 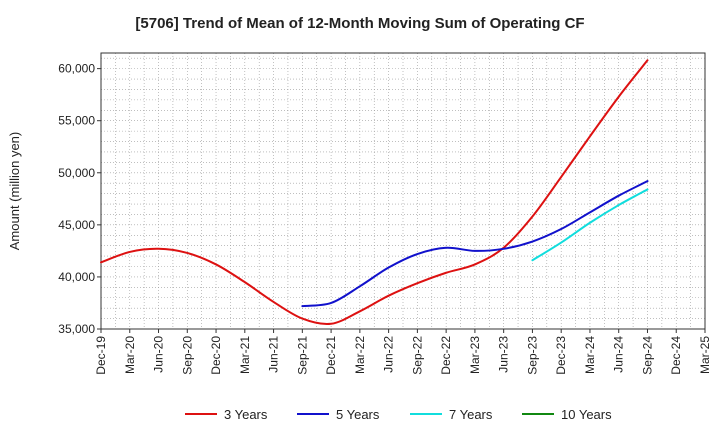 I want to click on x-tick-label: Jun-24, so click(x=619, y=354).